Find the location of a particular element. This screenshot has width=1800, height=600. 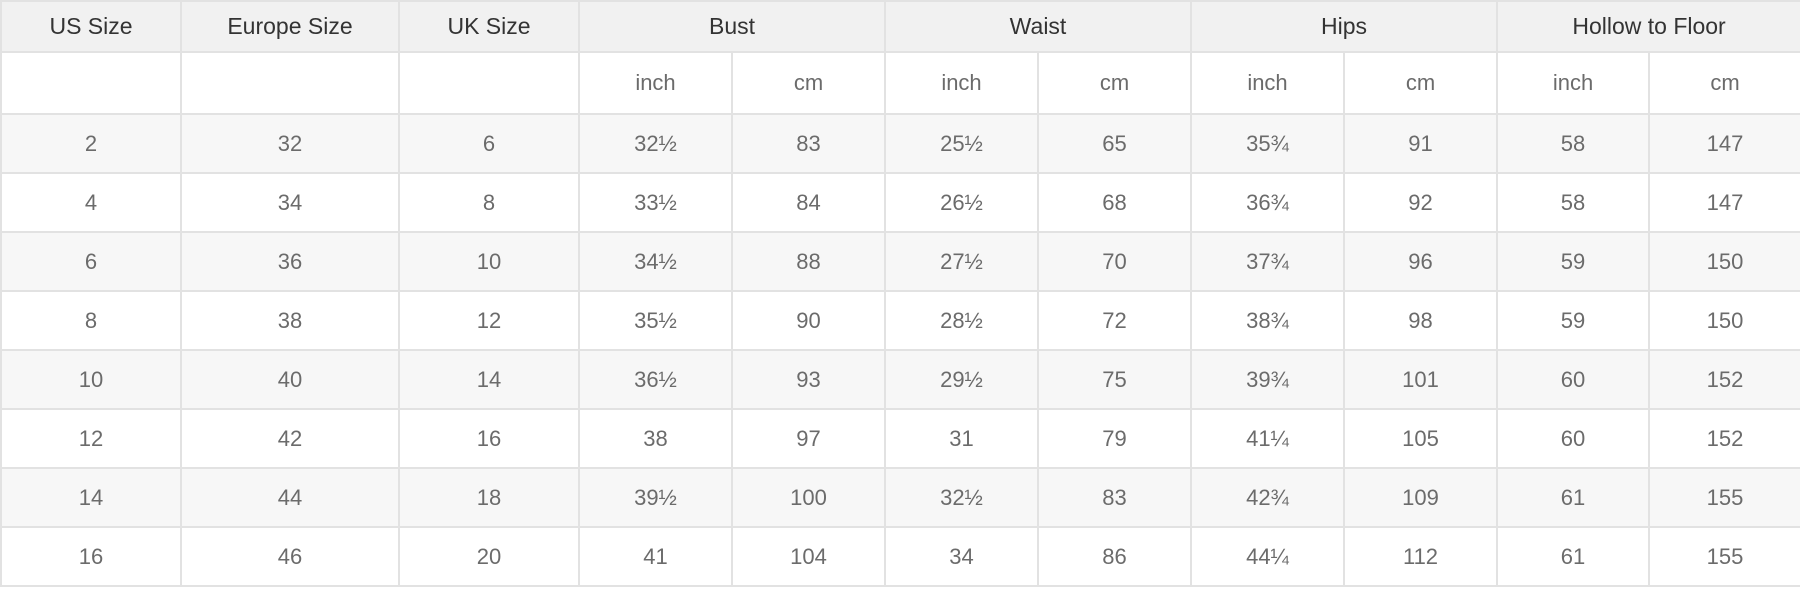

table-cell: 101 is located at coordinates (1420, 379).